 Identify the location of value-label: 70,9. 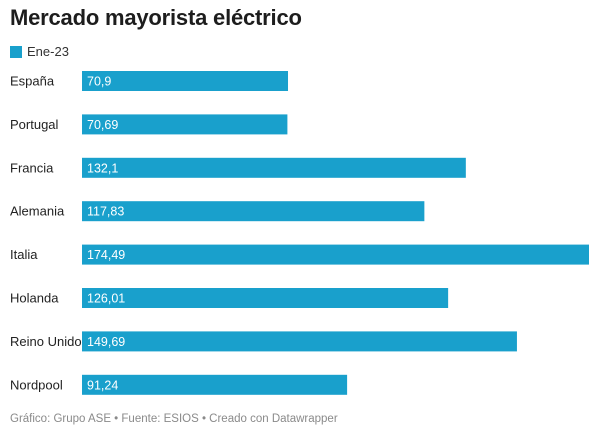
(99, 82).